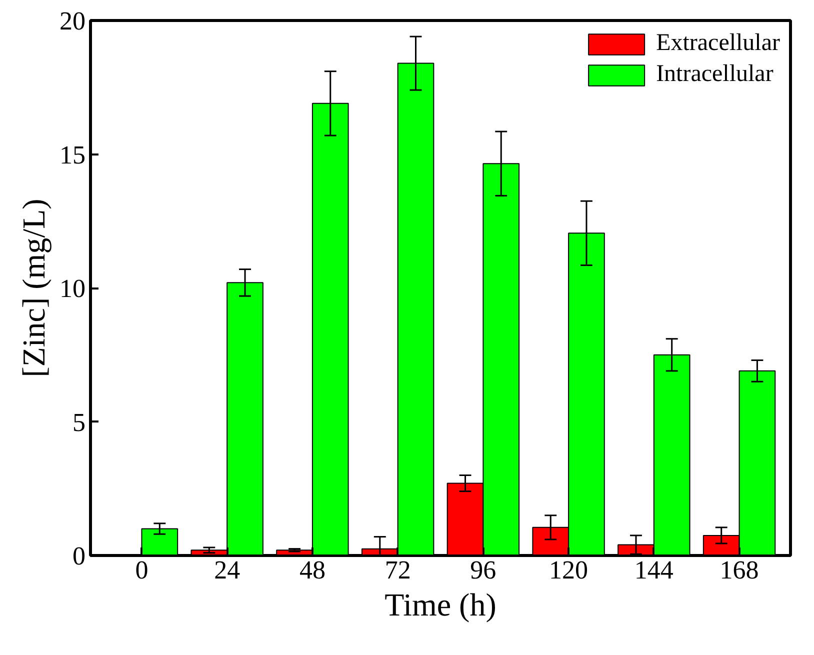  I want to click on x-tick-label: 48, so click(312, 570).